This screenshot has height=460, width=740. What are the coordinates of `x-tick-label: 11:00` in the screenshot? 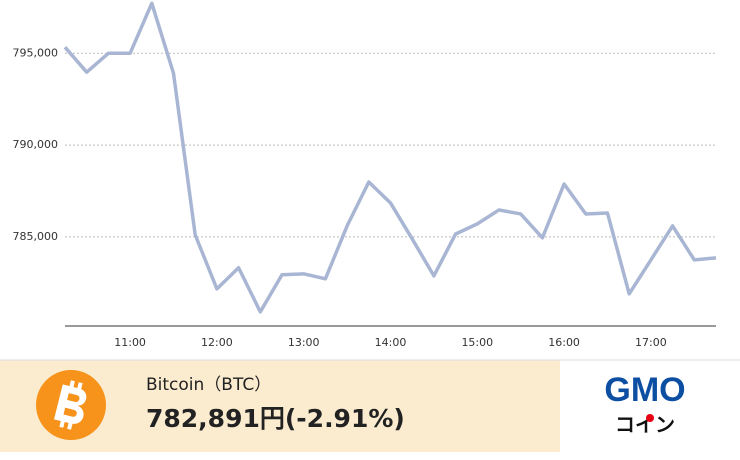 It's located at (130, 342).